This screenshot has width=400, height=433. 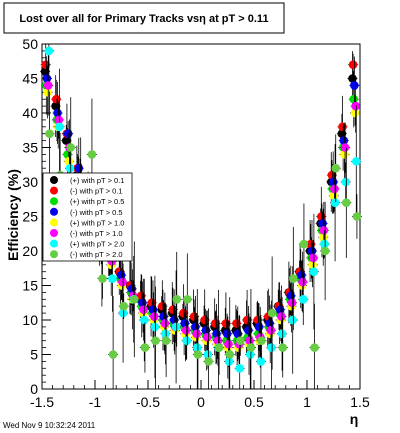 I want to click on legend-entry: (+) with pT > 0.1, so click(x=97, y=180).